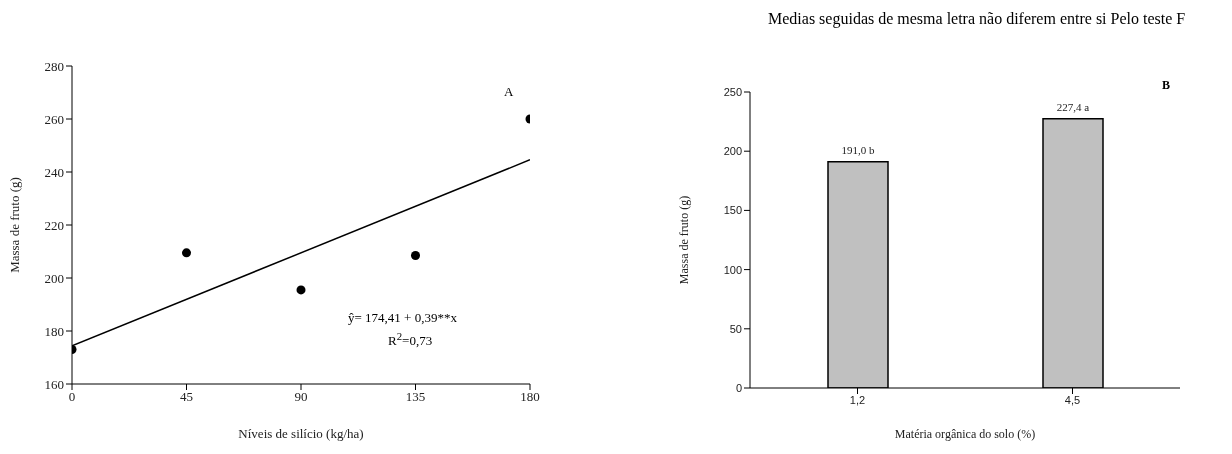  I want to click on x-tick-label: 4,5, so click(1072, 399).